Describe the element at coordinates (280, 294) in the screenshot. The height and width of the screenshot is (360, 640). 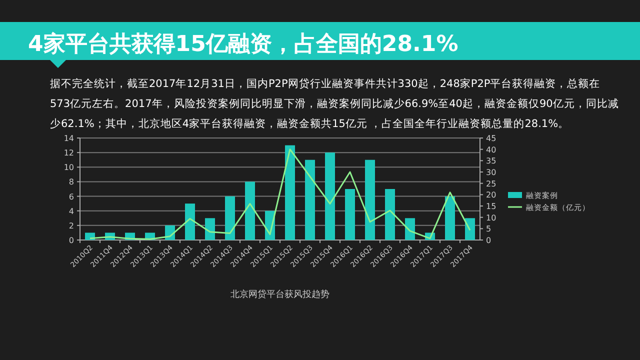
I see `text: 北京网贷平台获风投趋势` at that location.